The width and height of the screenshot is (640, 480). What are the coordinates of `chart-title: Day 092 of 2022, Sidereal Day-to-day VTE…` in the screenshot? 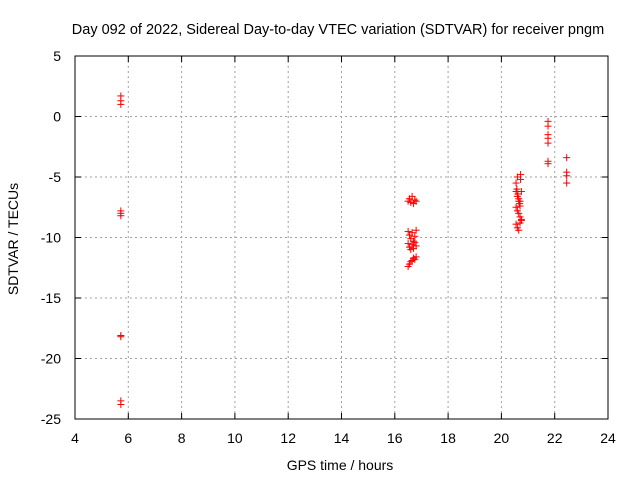 It's located at (338, 30).